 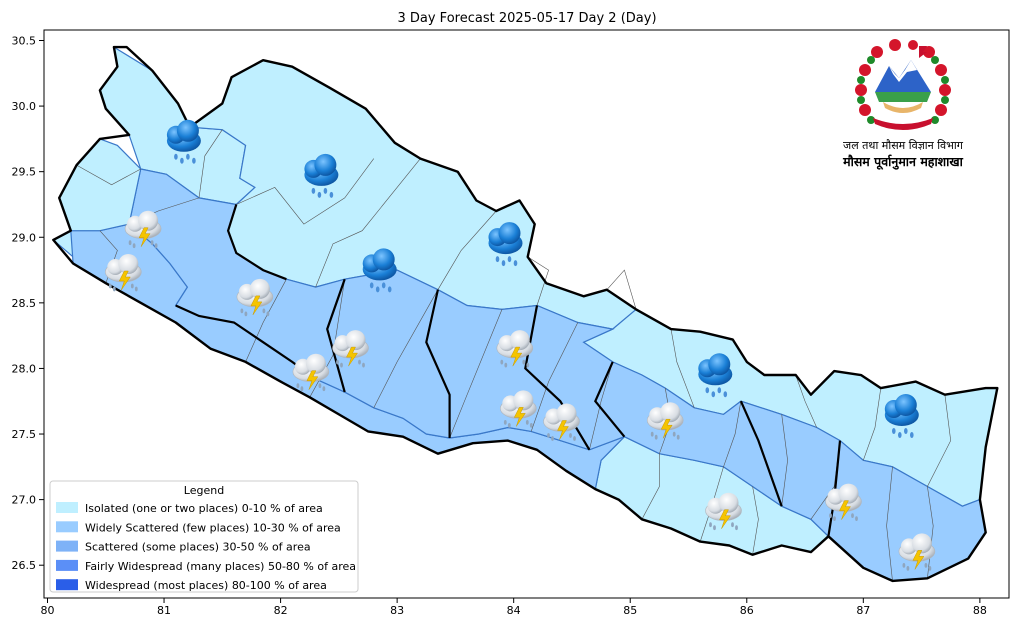 What do you see at coordinates (397, 610) in the screenshot?
I see `x-tick-label: 83` at bounding box center [397, 610].